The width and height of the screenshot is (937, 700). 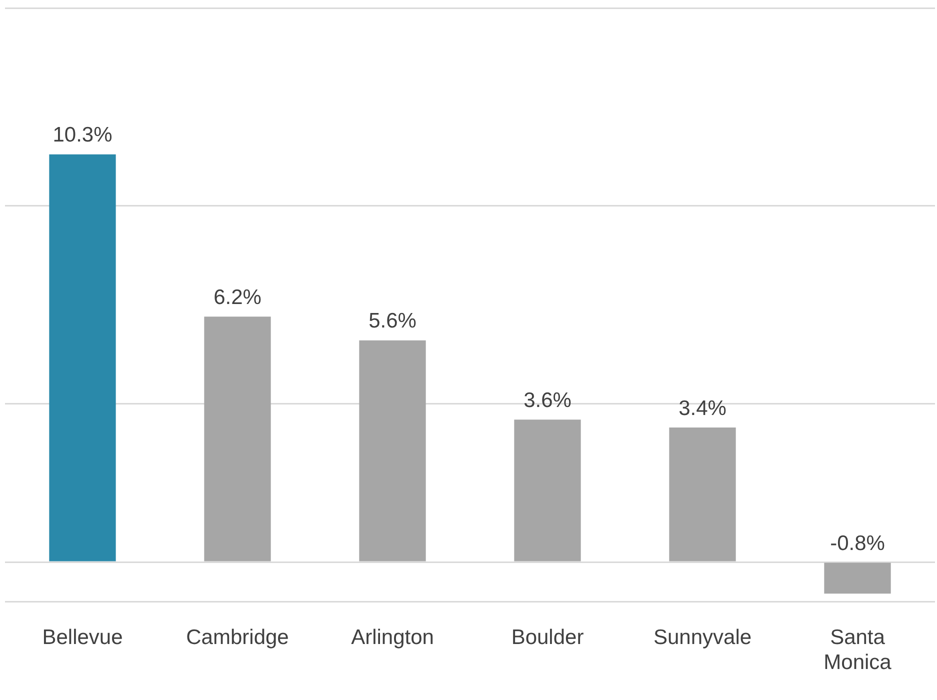 I want to click on x-tick-label: Bellevue, so click(x=82, y=637).